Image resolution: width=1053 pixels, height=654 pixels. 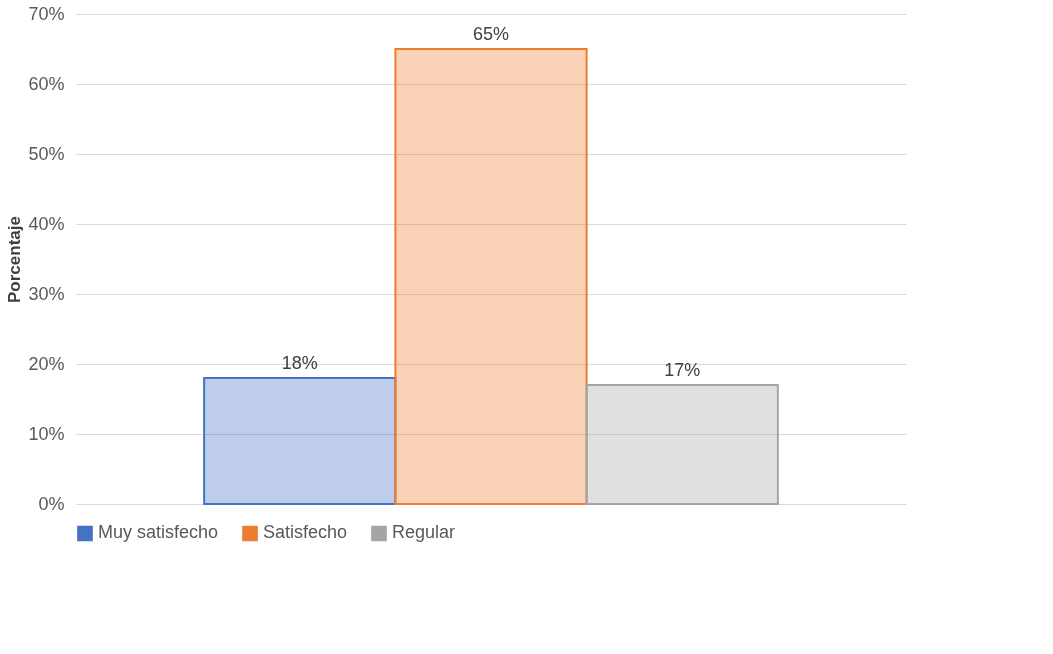 What do you see at coordinates (15, 259) in the screenshot?
I see `y-axis-title: Porcentaje` at bounding box center [15, 259].